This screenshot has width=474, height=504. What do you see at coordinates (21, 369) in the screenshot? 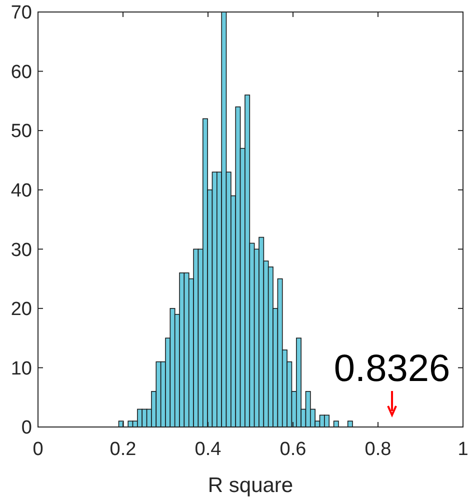
I see `y-tick-label: 10` at bounding box center [21, 369].